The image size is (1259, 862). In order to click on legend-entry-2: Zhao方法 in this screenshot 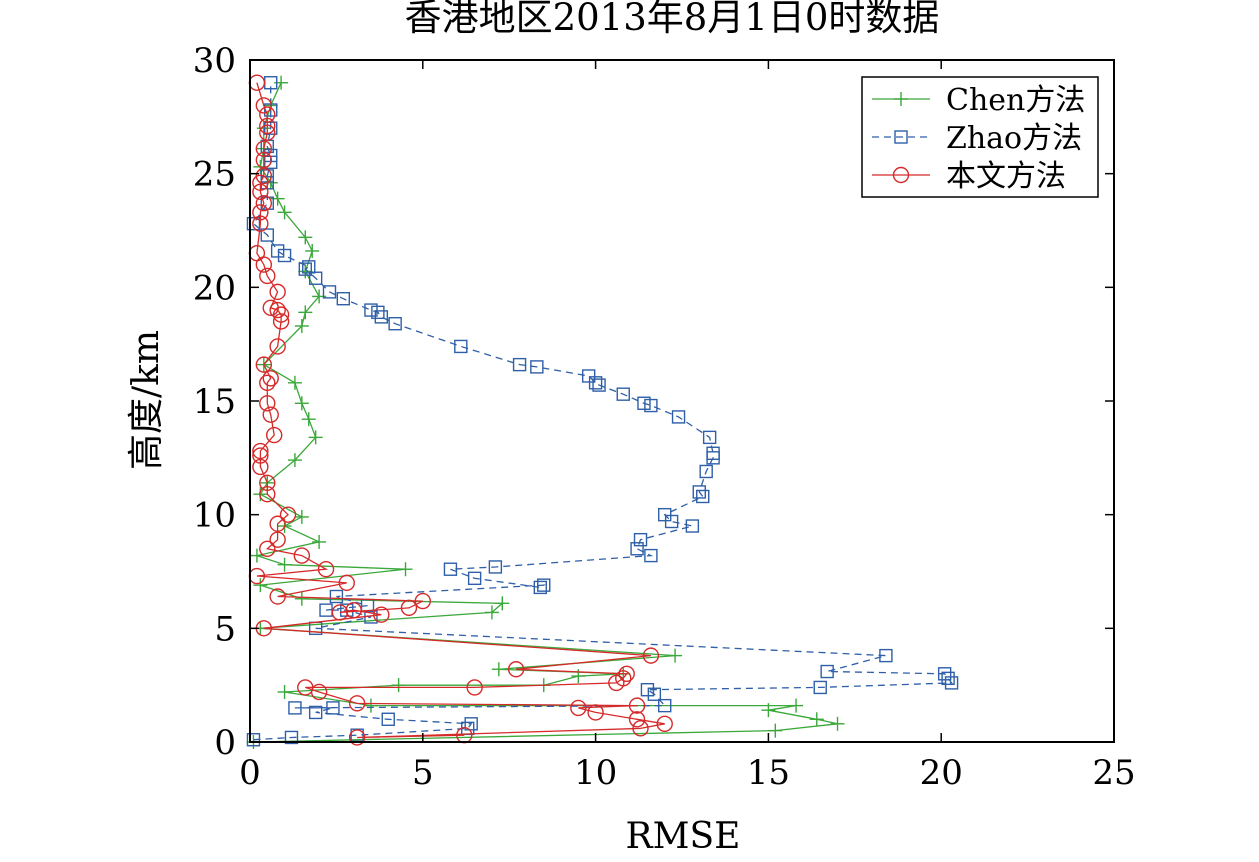, I will do `click(977, 138)`.